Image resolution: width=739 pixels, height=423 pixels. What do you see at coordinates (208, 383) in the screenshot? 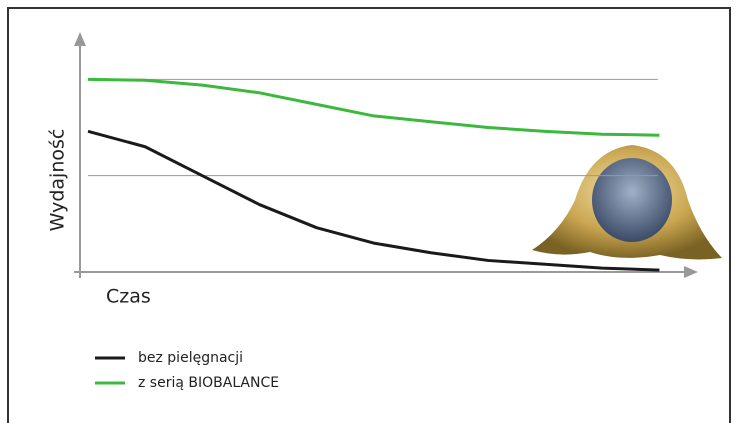
I see `legend-label: z serią BIOBALANCE` at bounding box center [208, 383].